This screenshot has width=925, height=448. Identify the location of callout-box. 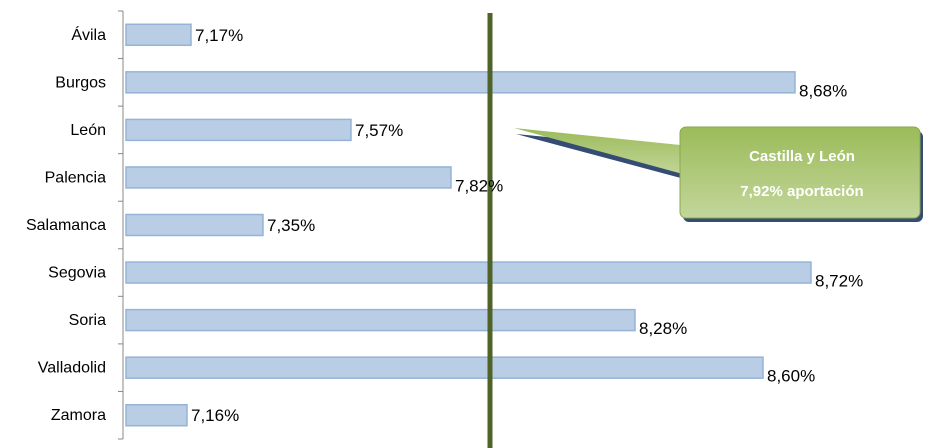
(800, 172).